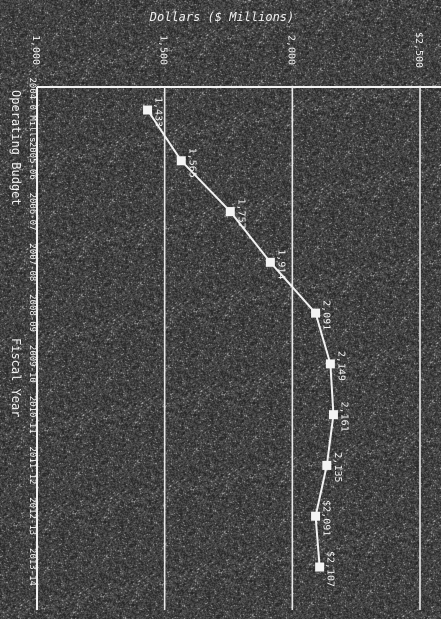 This screenshot has height=619, width=441. Describe the element at coordinates (163, 50) in the screenshot. I see `y-tick-label: 1,500` at that location.